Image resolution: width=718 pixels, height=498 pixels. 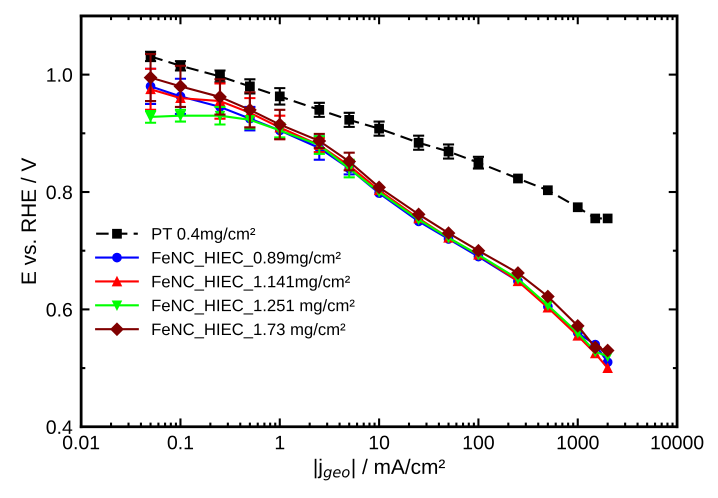 What do you see at coordinates (81, 443) in the screenshot?
I see `x-tick-label: 0.01` at bounding box center [81, 443].